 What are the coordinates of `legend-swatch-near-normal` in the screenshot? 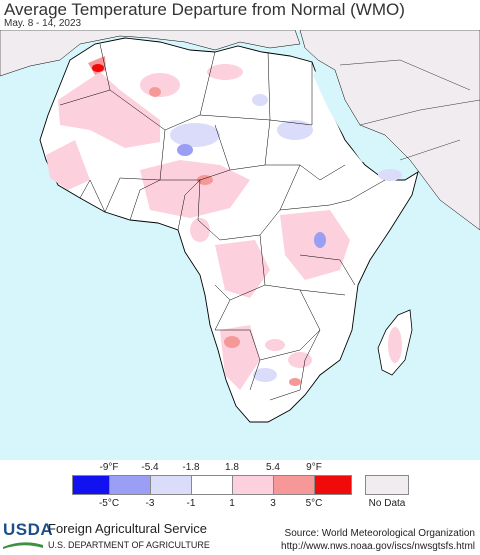 It's located at (212, 485).